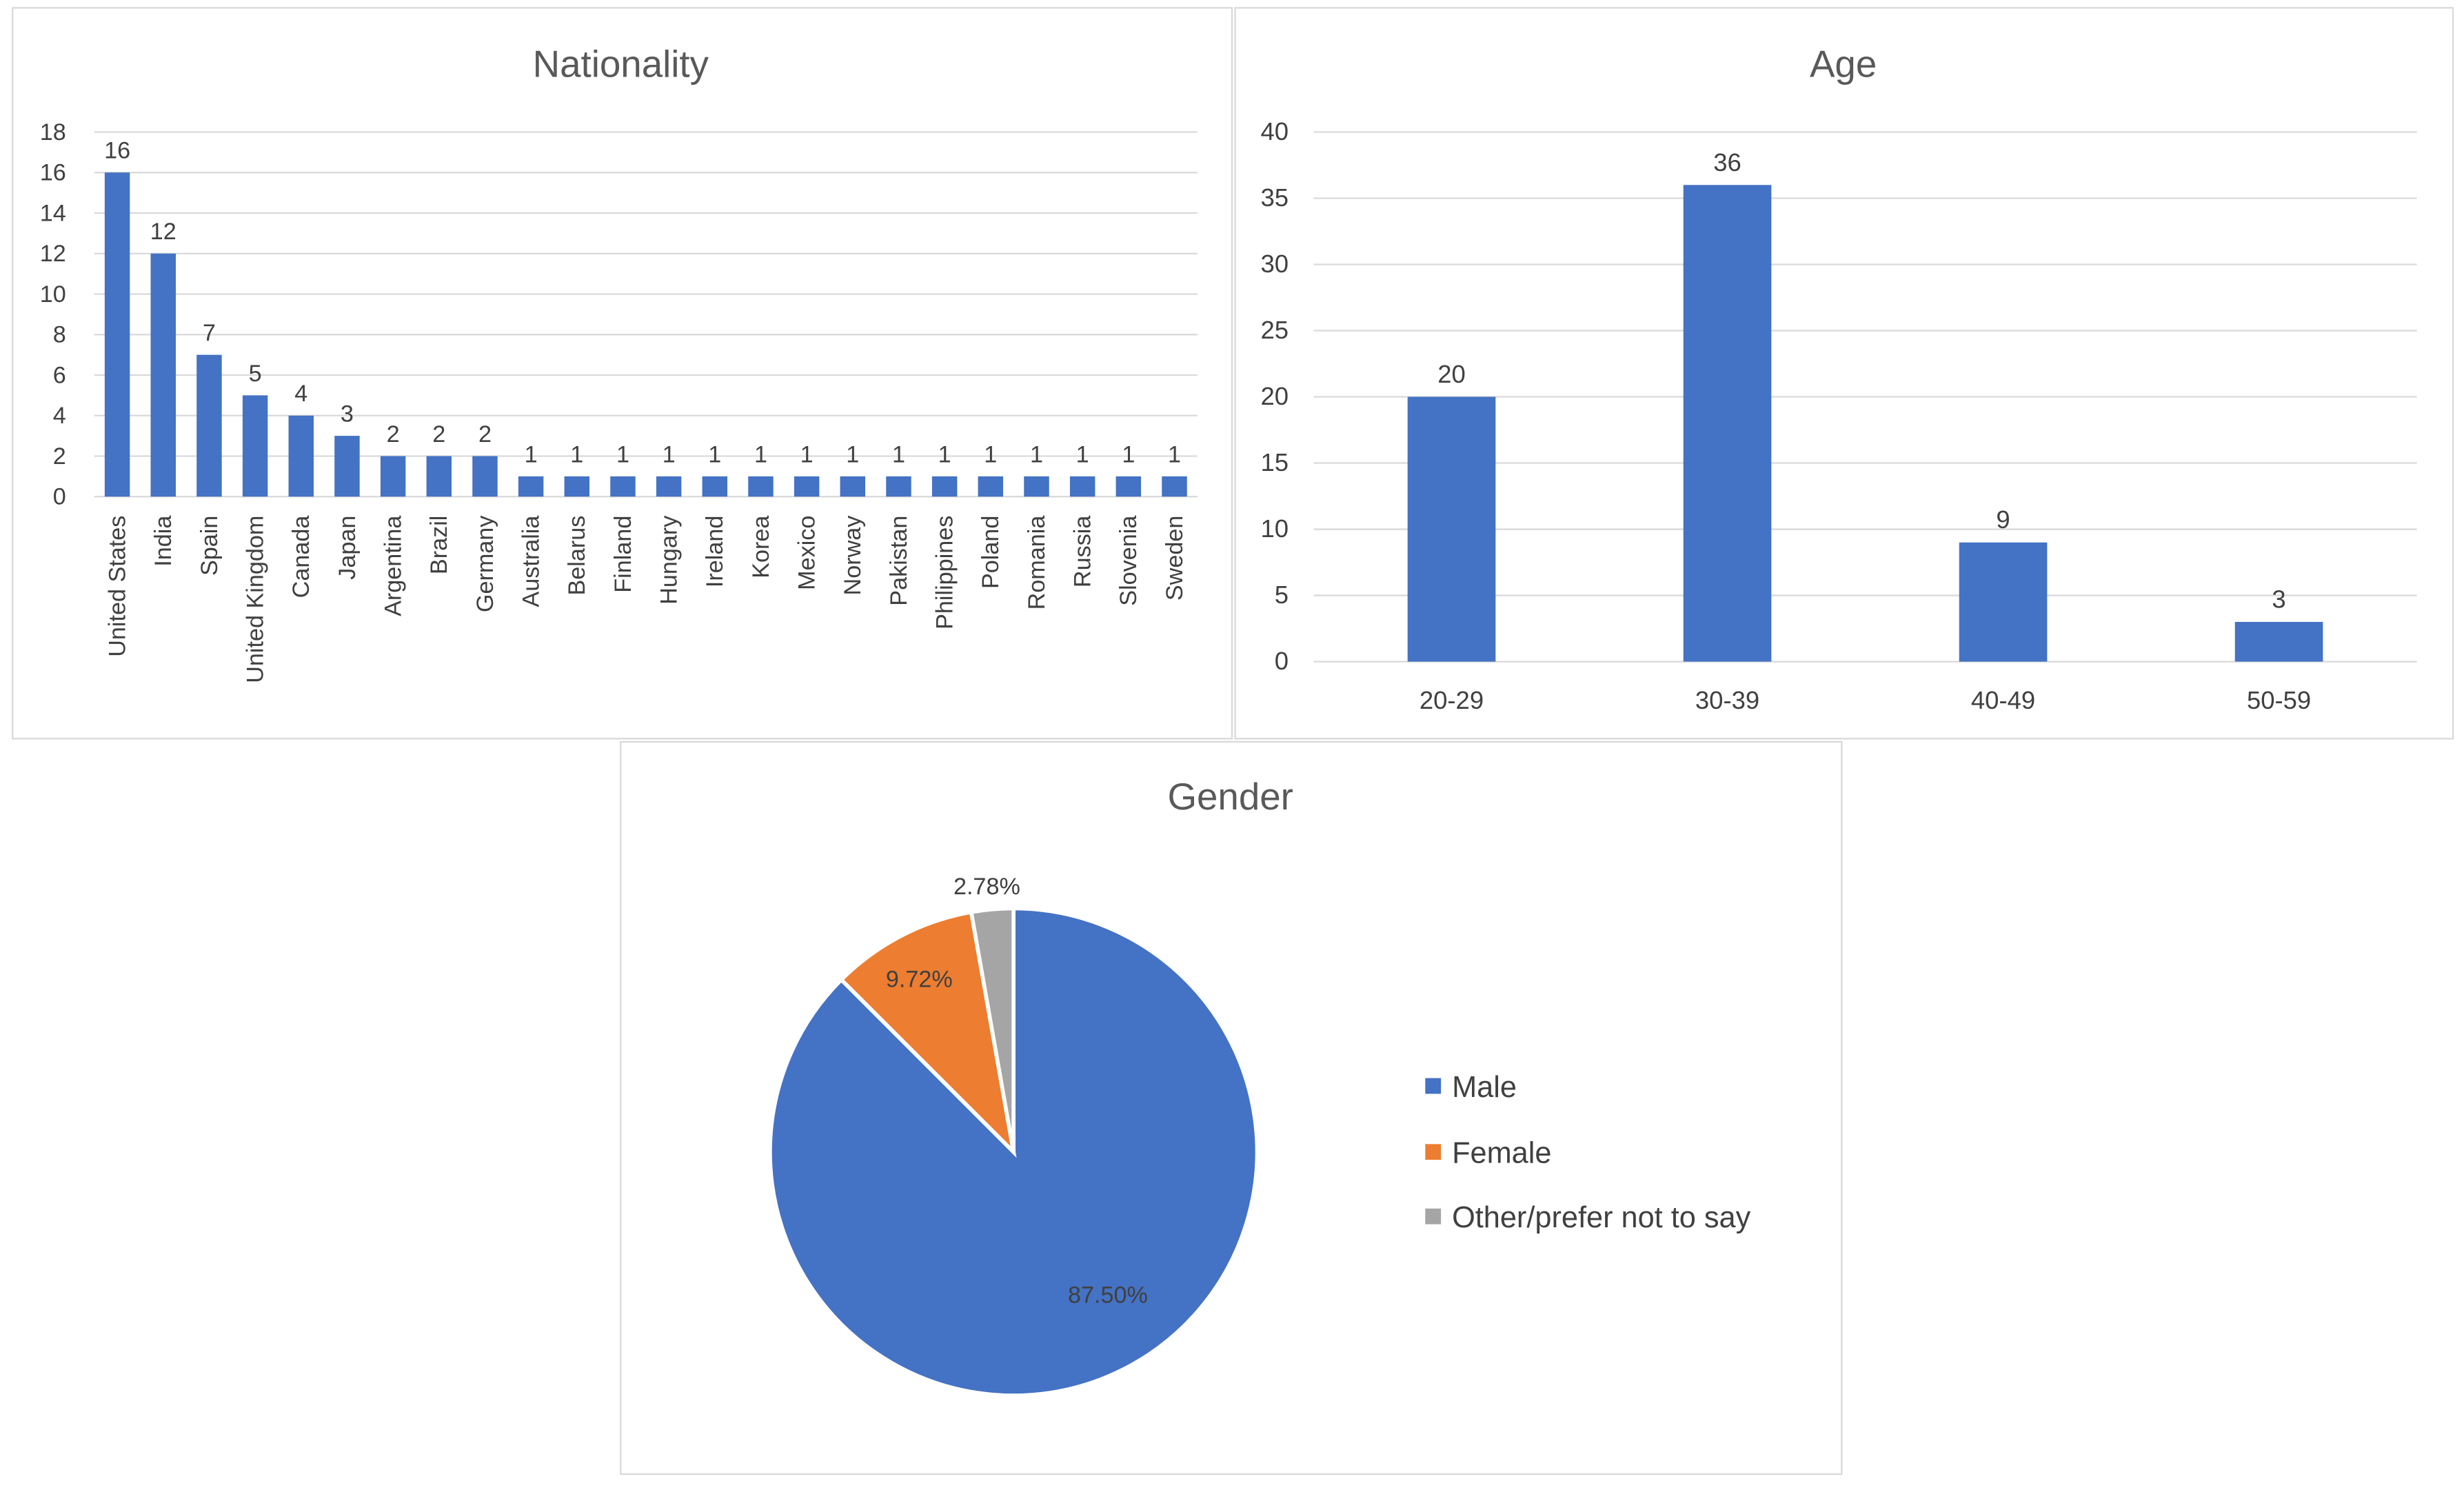 The image size is (2464, 1490). Describe the element at coordinates (1274, 197) in the screenshot. I see `age-y-tick: 35` at that location.